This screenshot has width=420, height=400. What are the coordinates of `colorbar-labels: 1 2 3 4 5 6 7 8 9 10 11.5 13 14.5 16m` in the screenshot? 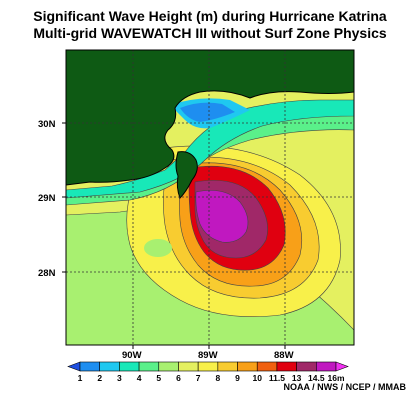 It's located at (211, 378).